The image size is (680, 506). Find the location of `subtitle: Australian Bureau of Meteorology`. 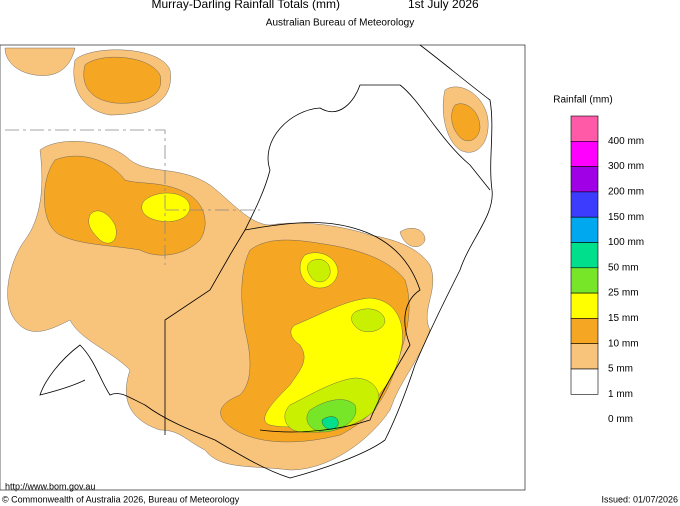

subtitle: Australian Bureau of Meteorology is located at coordinates (340, 23).